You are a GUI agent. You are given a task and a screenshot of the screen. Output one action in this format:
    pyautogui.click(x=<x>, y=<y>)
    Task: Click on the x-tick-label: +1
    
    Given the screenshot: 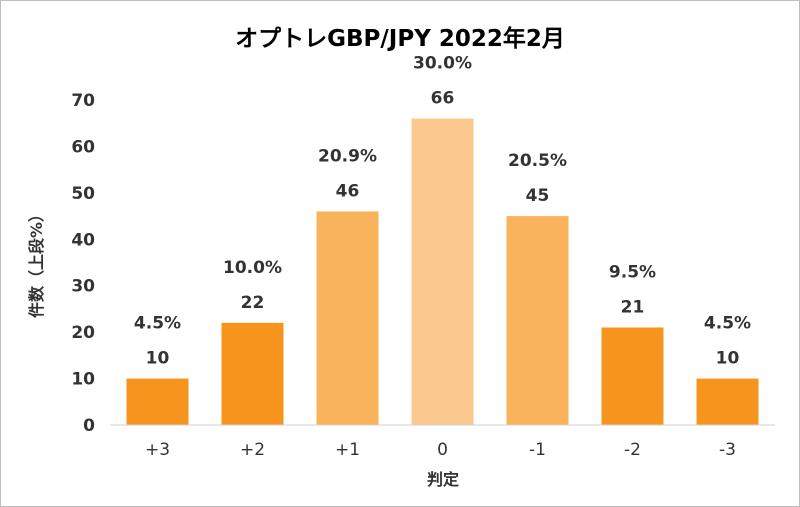 What is the action you would take?
    pyautogui.click(x=347, y=450)
    